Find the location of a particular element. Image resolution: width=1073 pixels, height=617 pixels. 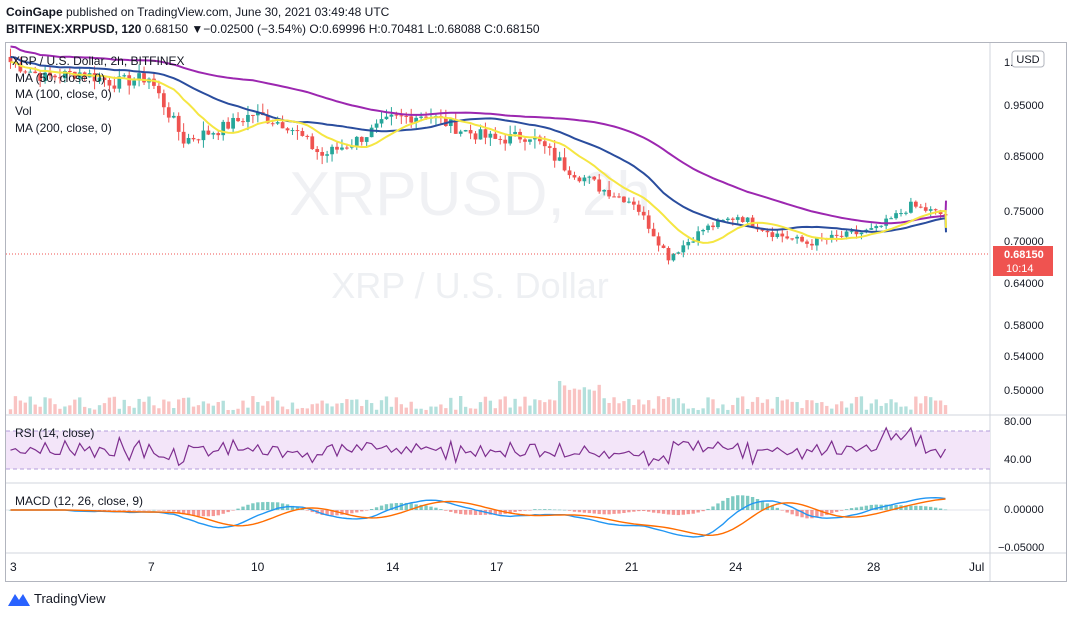

footer-brand: TradingView is located at coordinates (70, 598).